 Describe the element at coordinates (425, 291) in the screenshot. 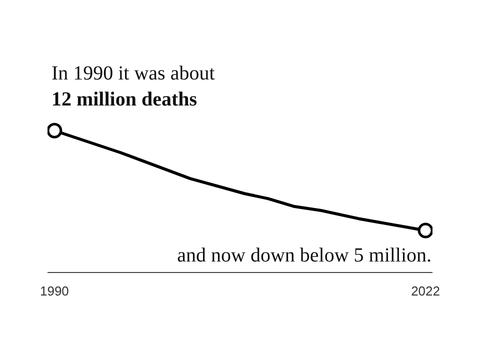

I see `x-tick-label: 2022` at that location.